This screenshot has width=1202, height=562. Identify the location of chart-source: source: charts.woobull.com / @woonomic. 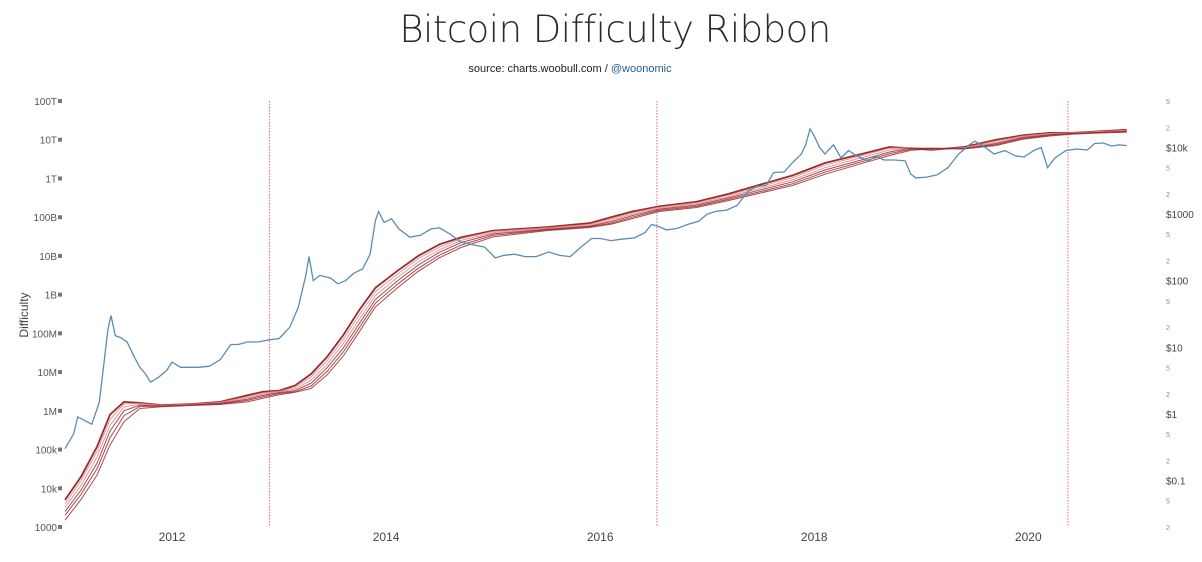
(570, 69).